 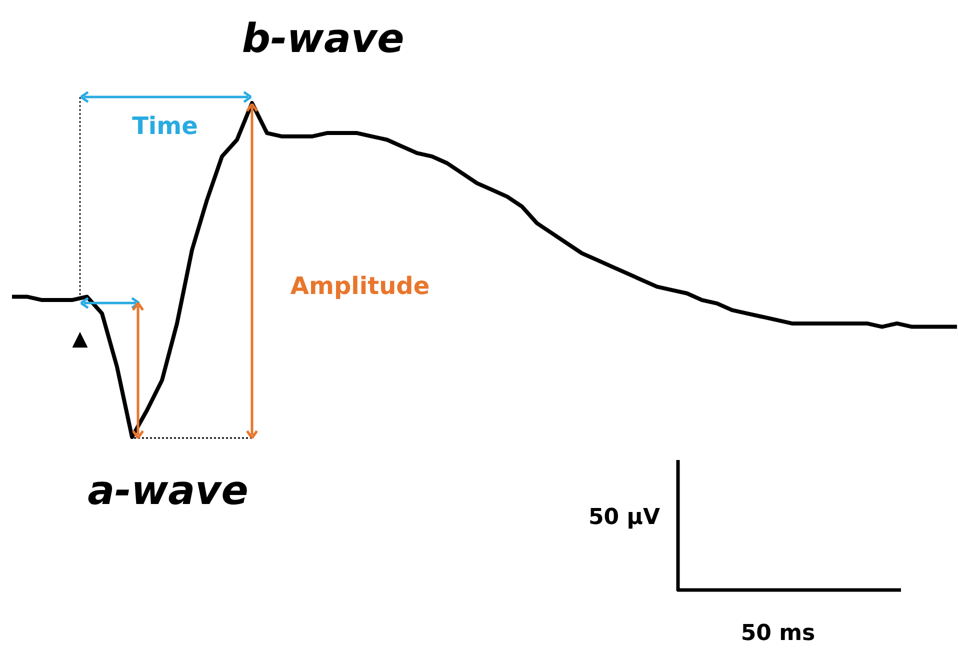 What do you see at coordinates (323, 39) in the screenshot?
I see `text: b-wave` at bounding box center [323, 39].